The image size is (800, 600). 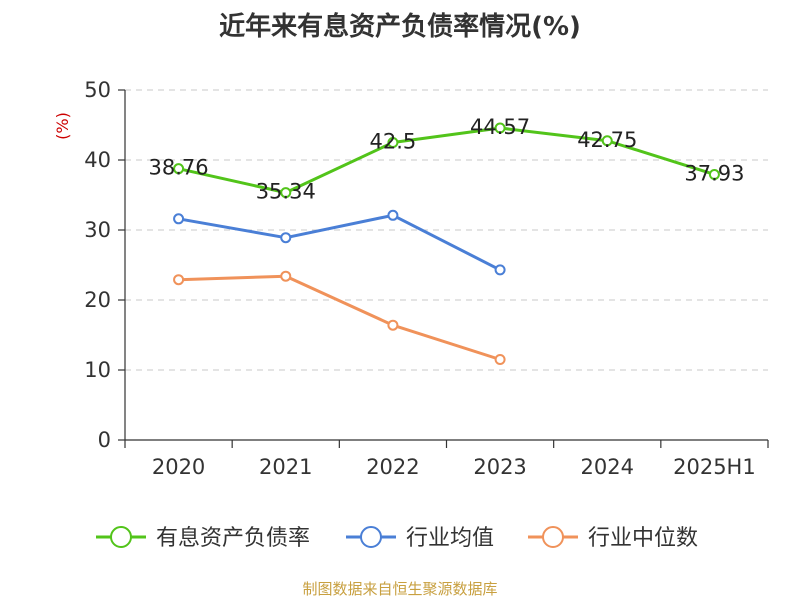 What do you see at coordinates (104, 440) in the screenshot?
I see `y-tick-label: 0` at bounding box center [104, 440].